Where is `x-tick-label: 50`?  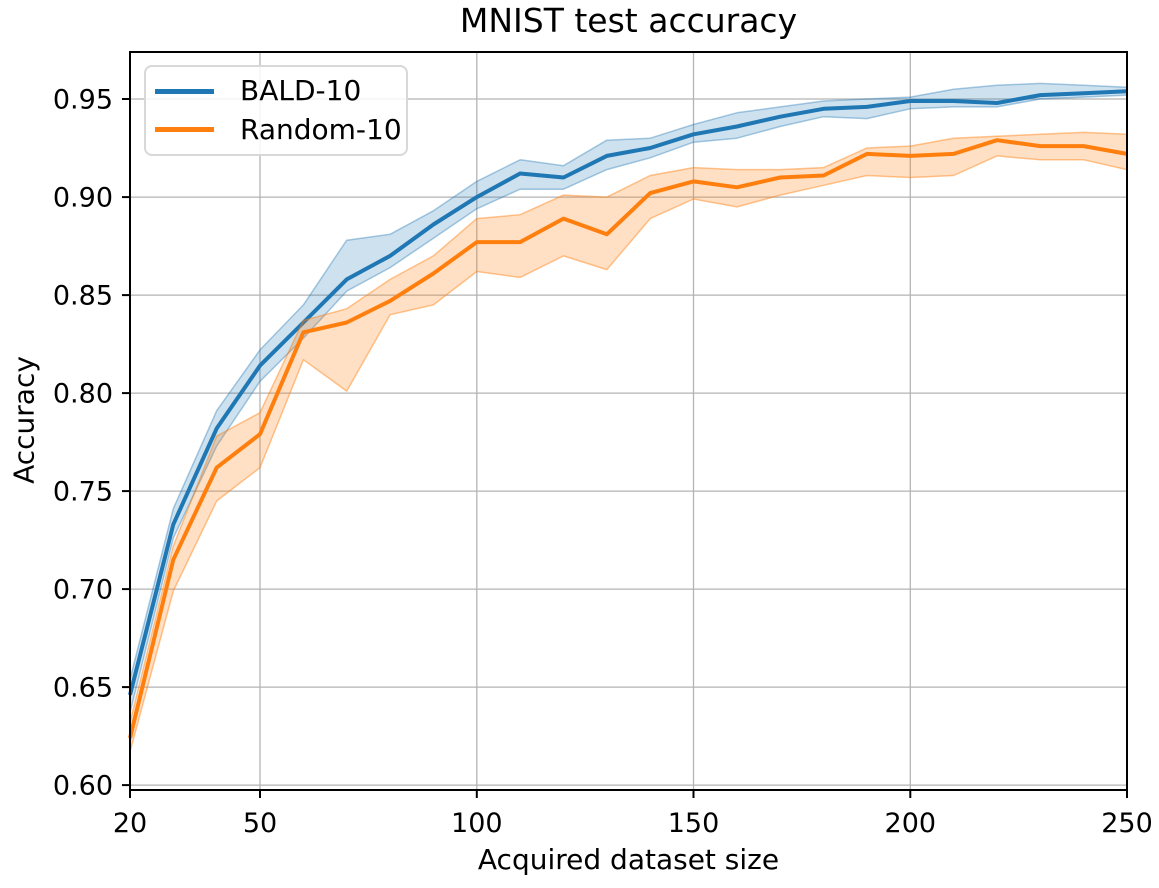
x-tick-label: 50 is located at coordinates (260, 823).